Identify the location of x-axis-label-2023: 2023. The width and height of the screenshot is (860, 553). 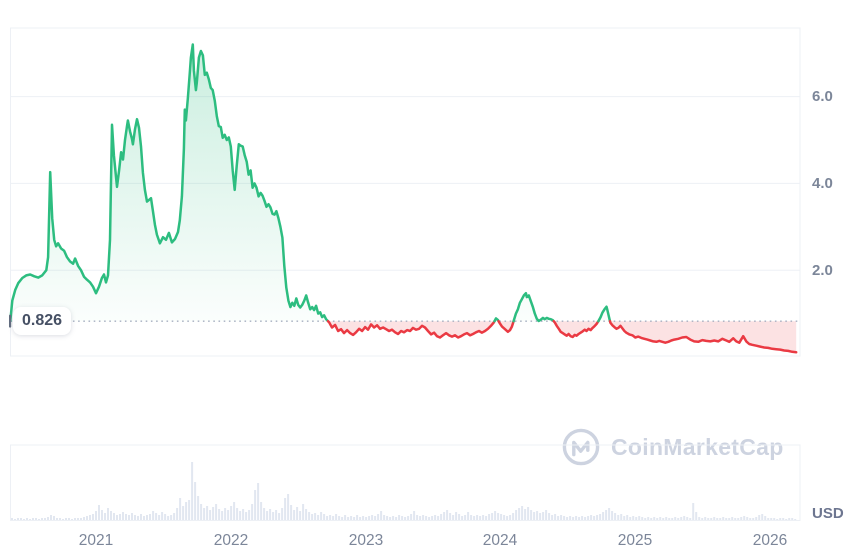
(366, 540).